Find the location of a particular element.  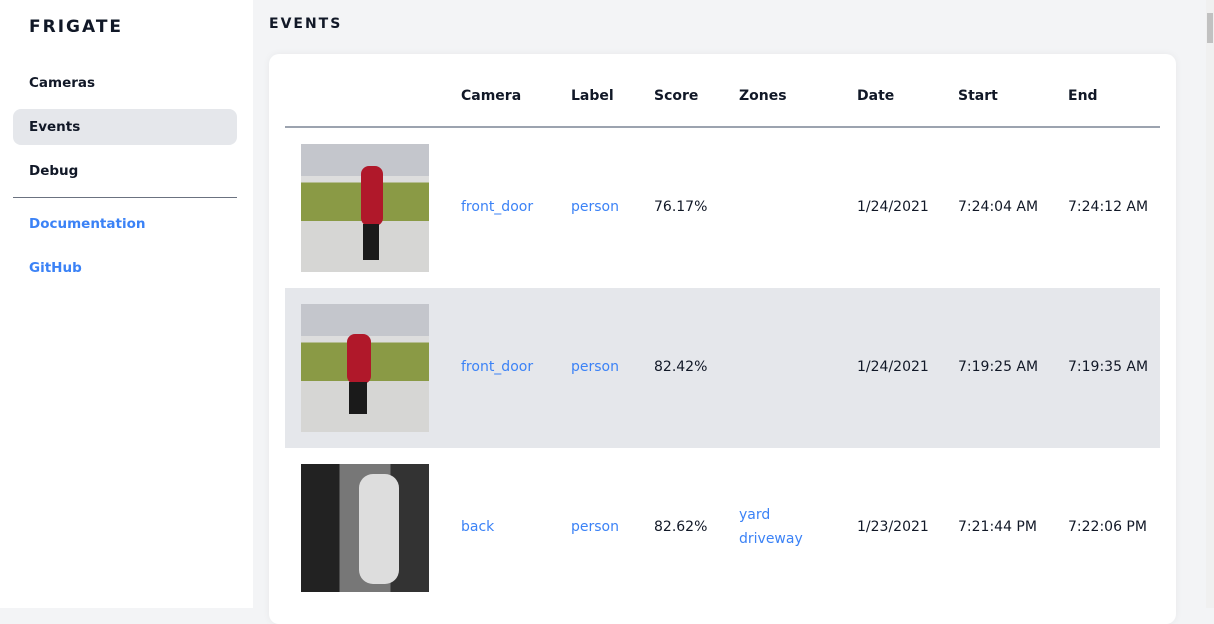

score: 82.42% is located at coordinates (681, 367).